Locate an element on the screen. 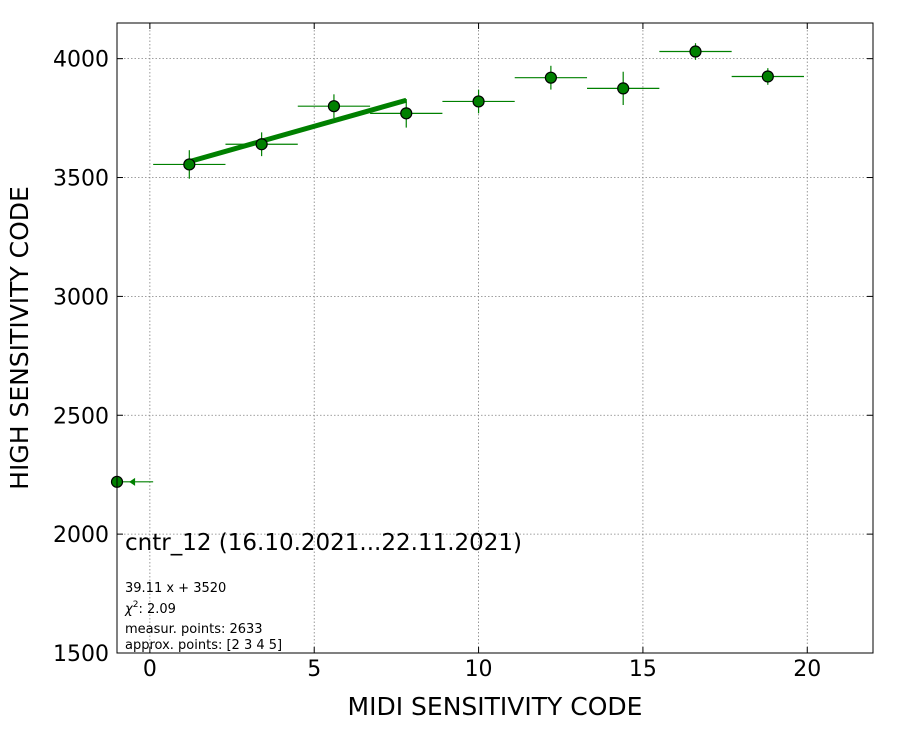 The height and width of the screenshot is (750, 900). y-tick-label: 2000 is located at coordinates (81, 535).